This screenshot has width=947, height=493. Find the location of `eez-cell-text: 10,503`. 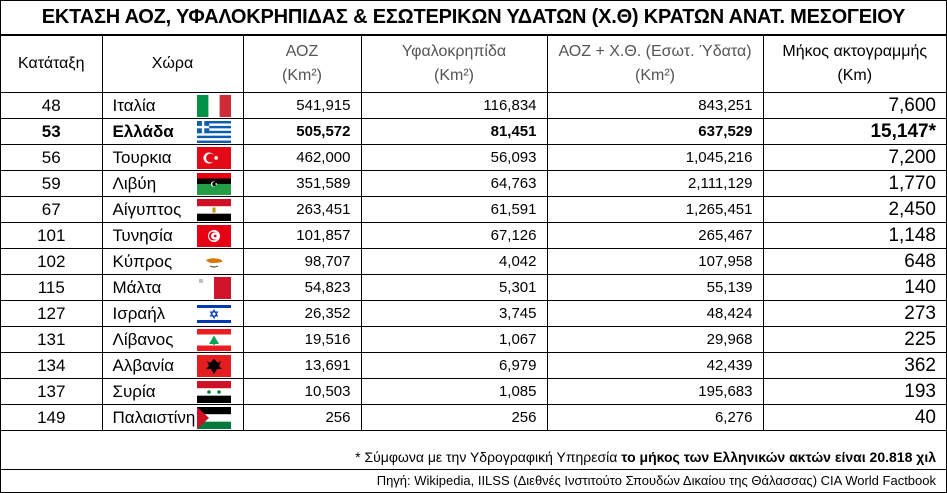

eez-cell-text: 10,503 is located at coordinates (327, 391).